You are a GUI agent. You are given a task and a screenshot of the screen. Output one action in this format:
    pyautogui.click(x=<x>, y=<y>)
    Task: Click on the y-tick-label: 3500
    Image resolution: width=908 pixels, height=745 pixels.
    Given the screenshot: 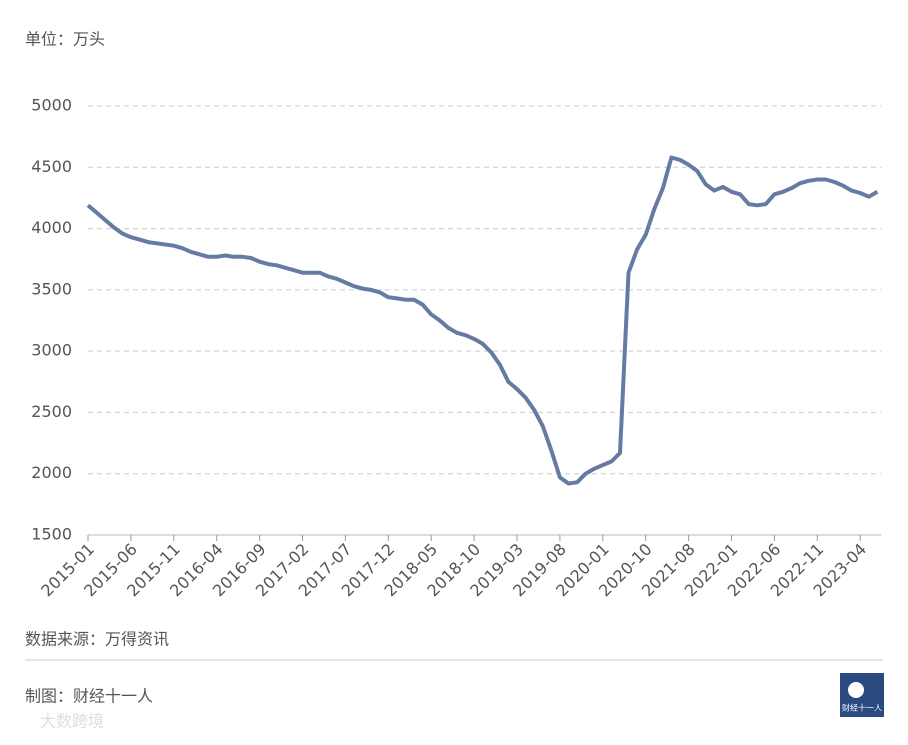 What is the action you would take?
    pyautogui.click(x=51, y=288)
    